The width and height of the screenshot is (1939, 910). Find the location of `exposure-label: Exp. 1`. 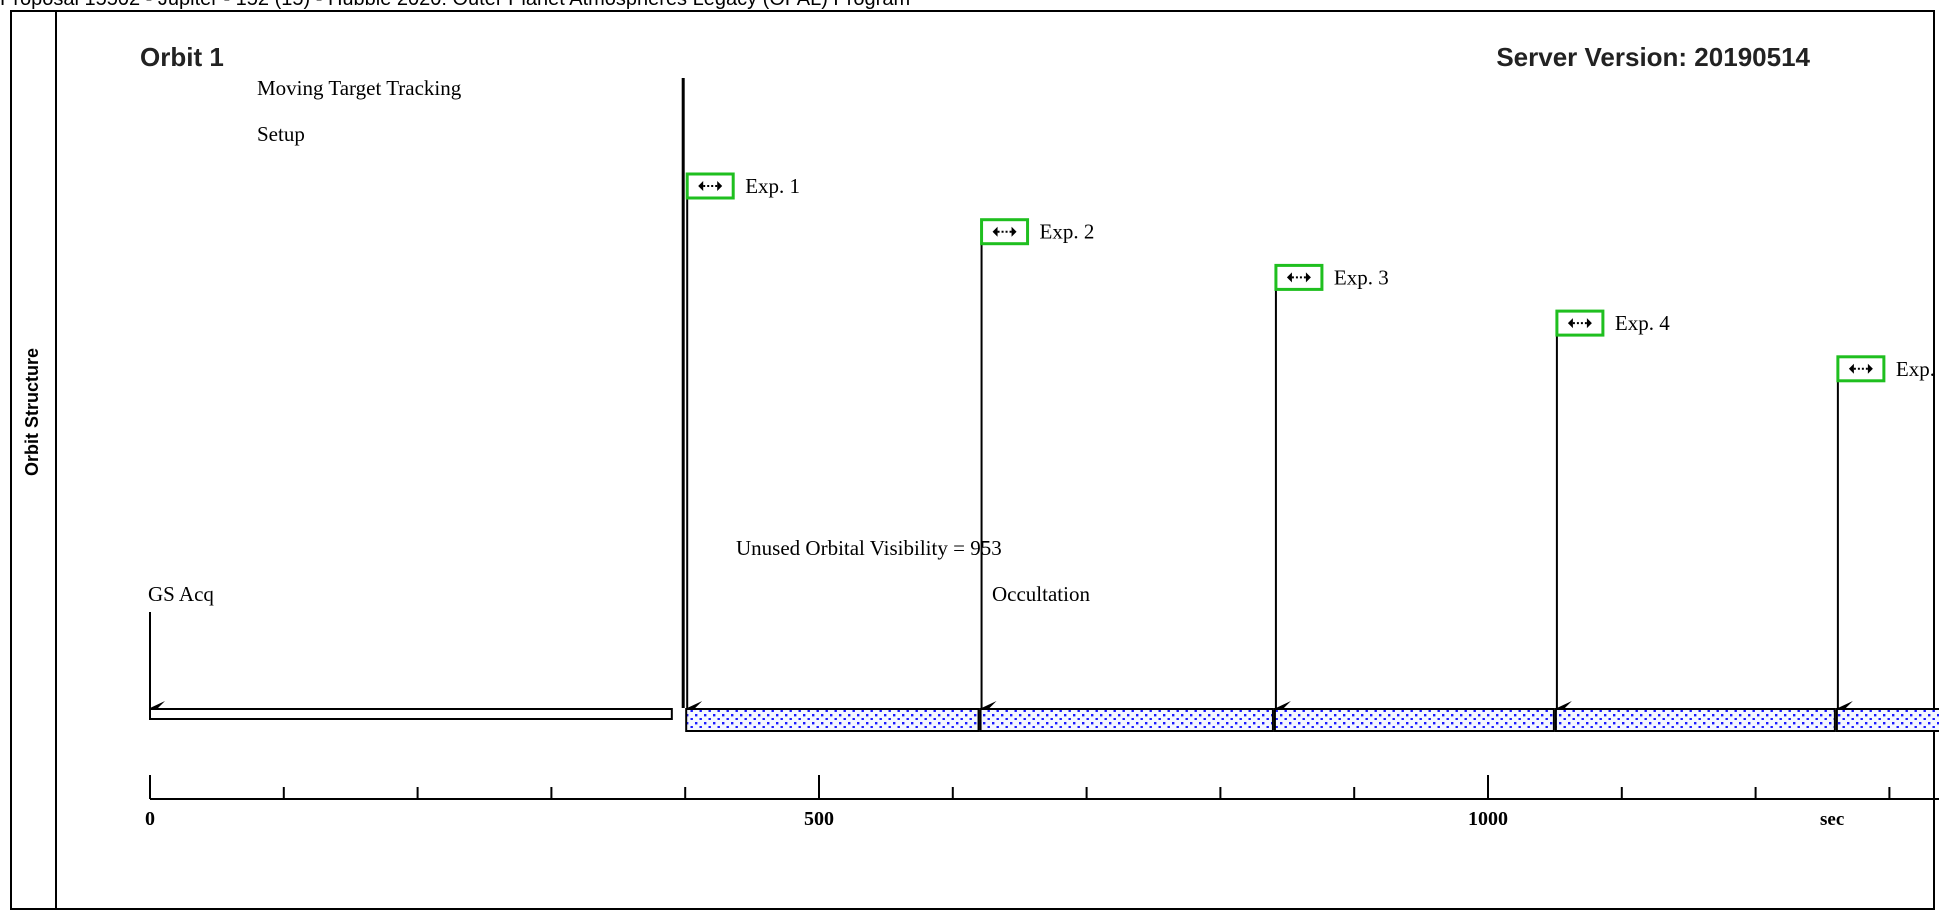

exposure-label: Exp. 1 is located at coordinates (772, 186).